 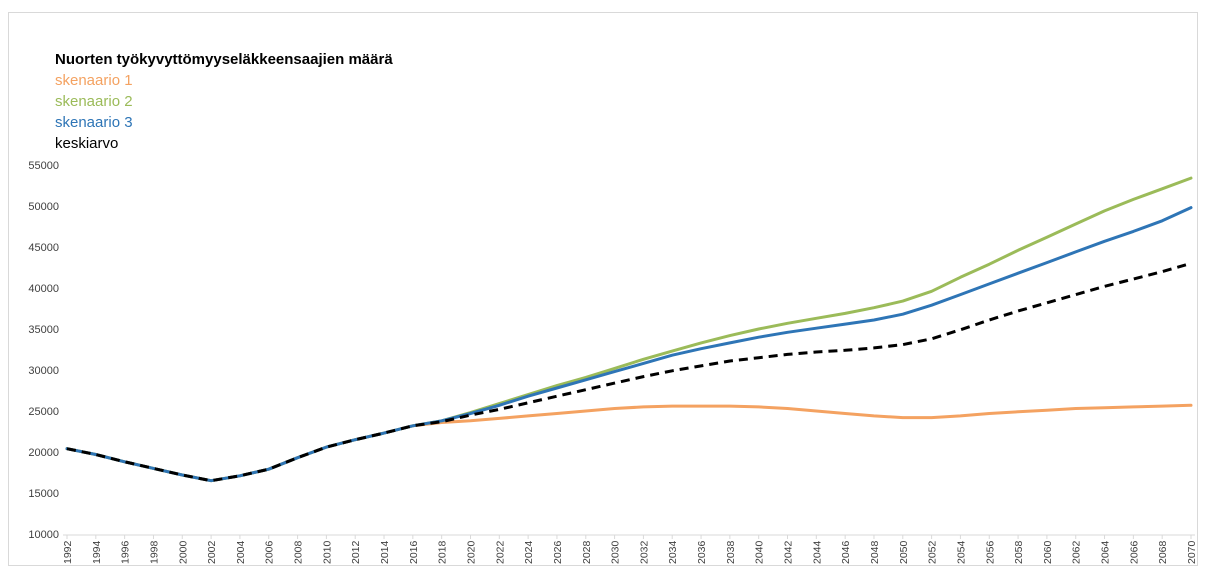 What do you see at coordinates (500, 552) in the screenshot?
I see `x-tick-label: 2022` at bounding box center [500, 552].